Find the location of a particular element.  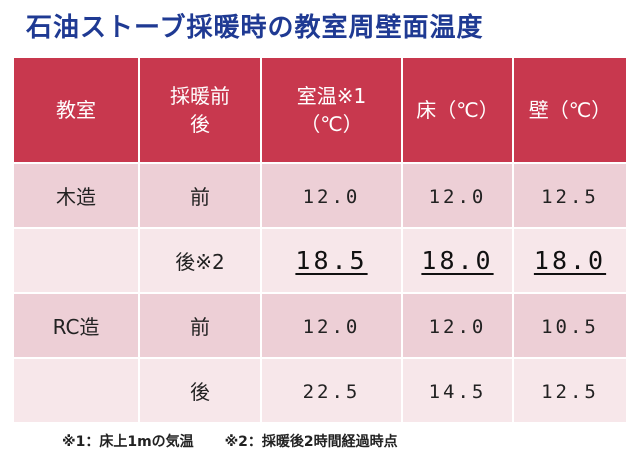

cell-room: 木造 is located at coordinates (77, 195).